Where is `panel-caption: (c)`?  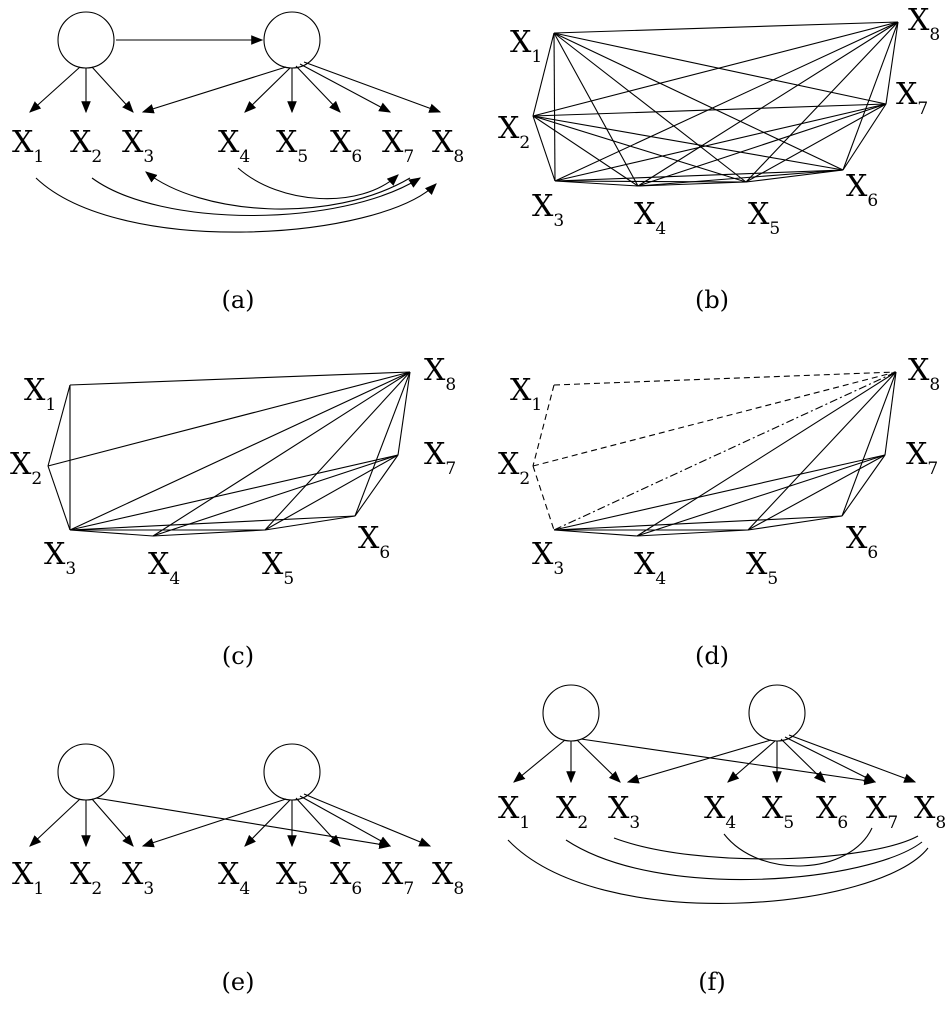
panel-caption: (c) is located at coordinates (238, 656).